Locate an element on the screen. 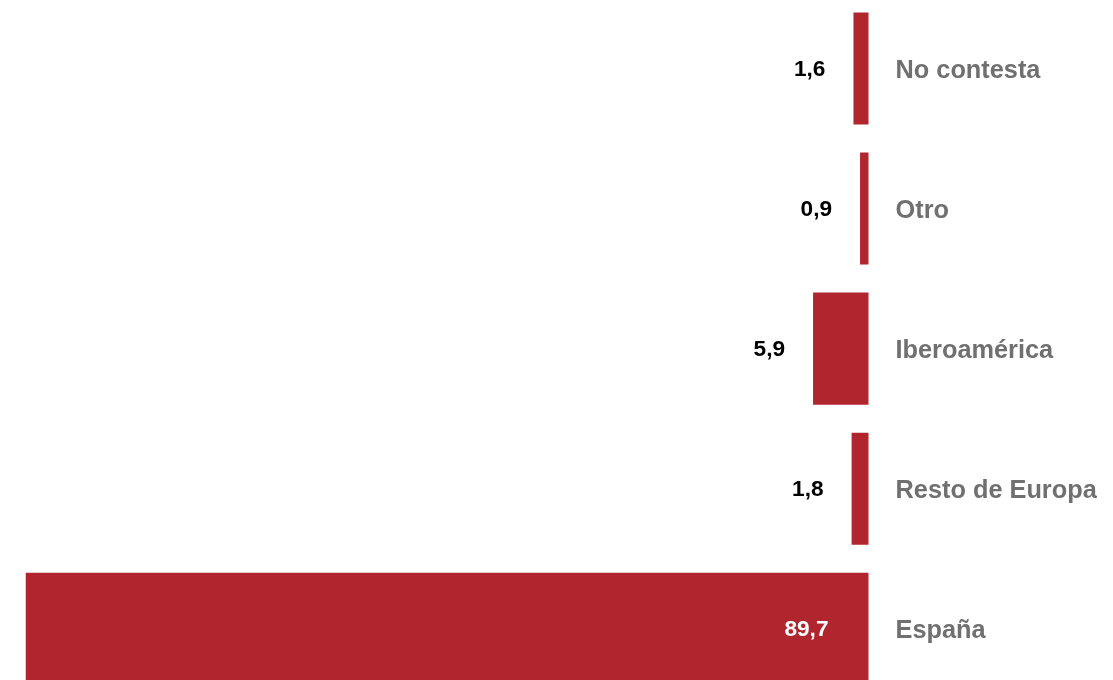  data-label: 0,9 is located at coordinates (816, 208).